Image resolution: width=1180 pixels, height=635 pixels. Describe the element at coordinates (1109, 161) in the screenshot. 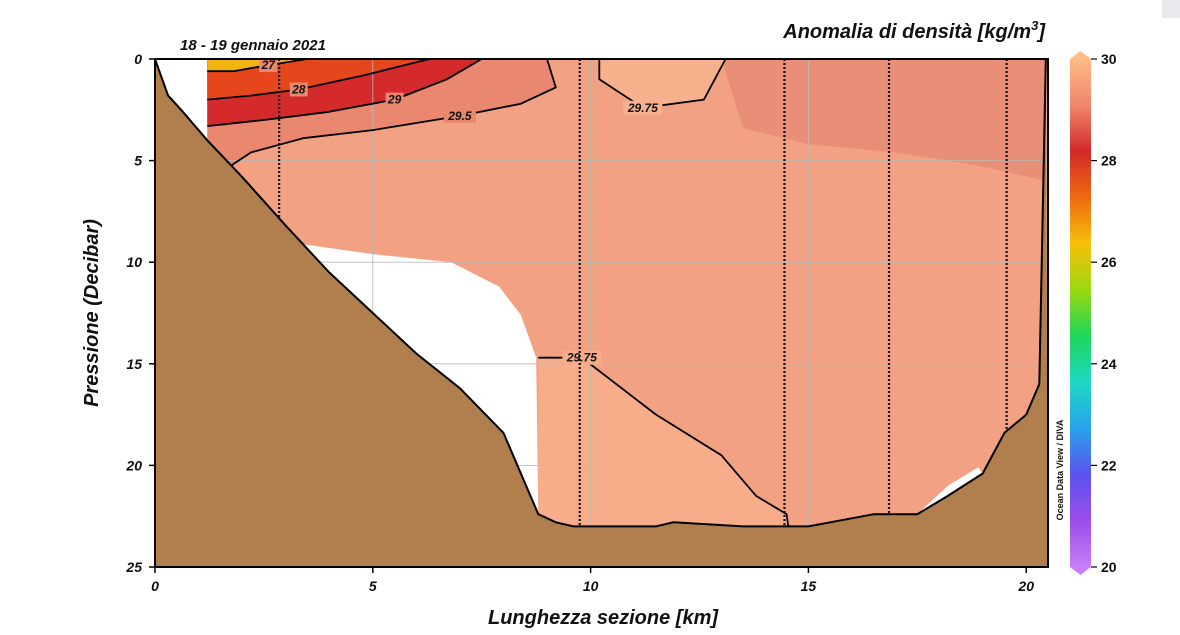

I see `colorbar-tick-label: 28` at that location.